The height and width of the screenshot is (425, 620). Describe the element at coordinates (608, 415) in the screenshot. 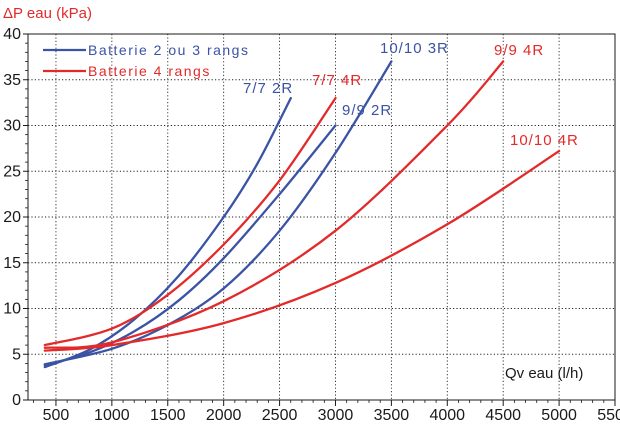

I see `x-tick-label: 5500` at that location.